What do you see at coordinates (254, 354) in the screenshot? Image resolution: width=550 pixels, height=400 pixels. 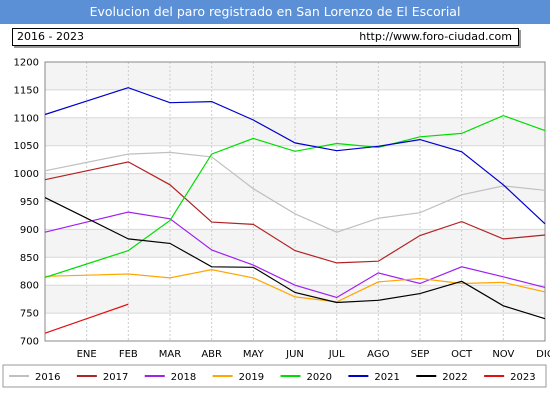 I see `x-tick-label: MAY` at bounding box center [254, 354].